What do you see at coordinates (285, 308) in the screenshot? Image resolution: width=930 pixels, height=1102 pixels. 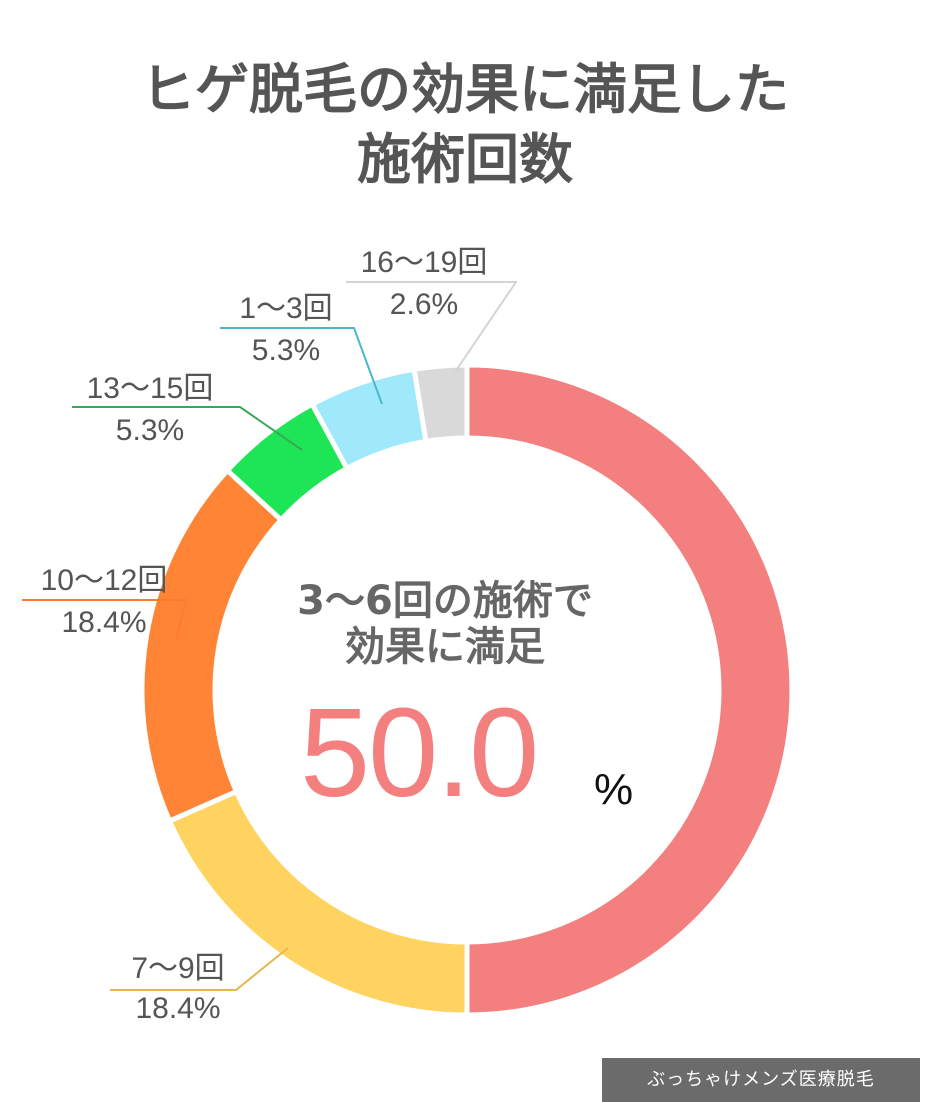 I see `slice-category-label: 1〜3回` at bounding box center [285, 308].